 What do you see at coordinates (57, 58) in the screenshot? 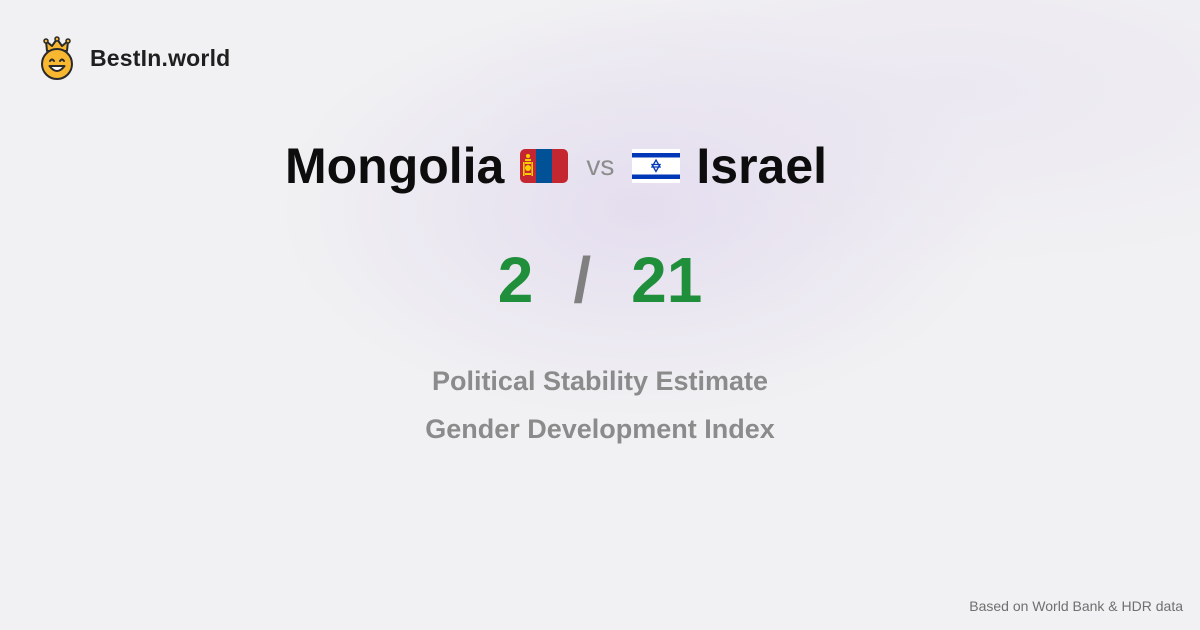
I see `crowned-smiley-icon` at bounding box center [57, 58].